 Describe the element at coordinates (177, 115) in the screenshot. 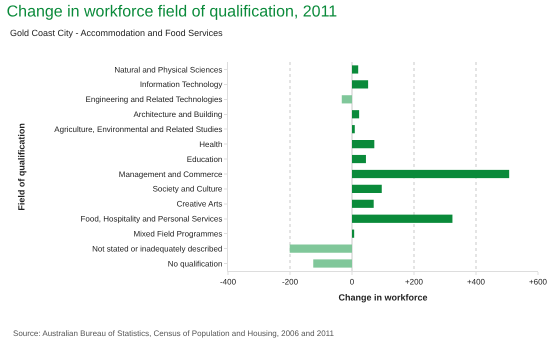

I see `y-tick-label: Architecture and Building` at that location.